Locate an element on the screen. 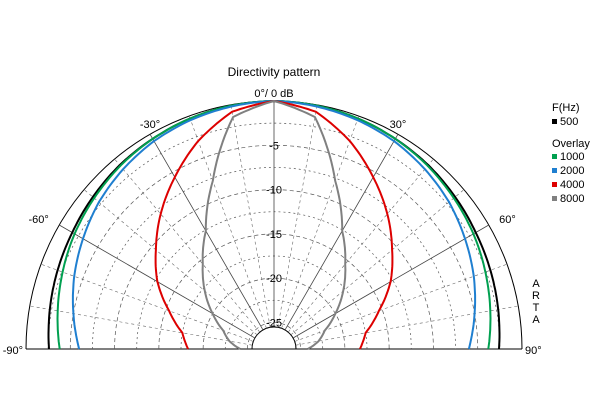 The width and height of the screenshot is (600, 400). legend-header: F(Hz) is located at coordinates (566, 108).